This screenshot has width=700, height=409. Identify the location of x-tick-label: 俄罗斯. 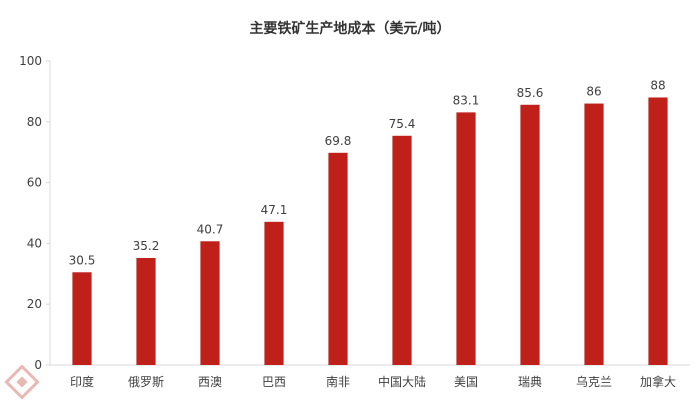
(146, 382).